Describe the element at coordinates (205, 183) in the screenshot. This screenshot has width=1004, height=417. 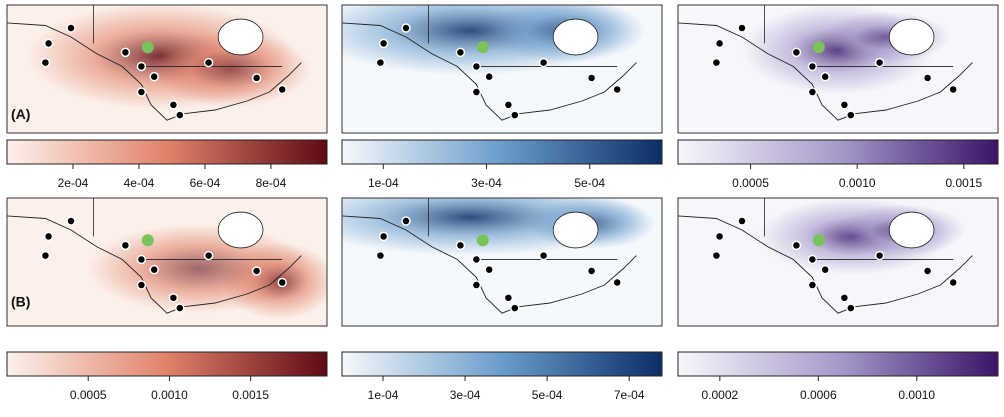
I see `colorbar-tick-label: 6e-04` at that location.